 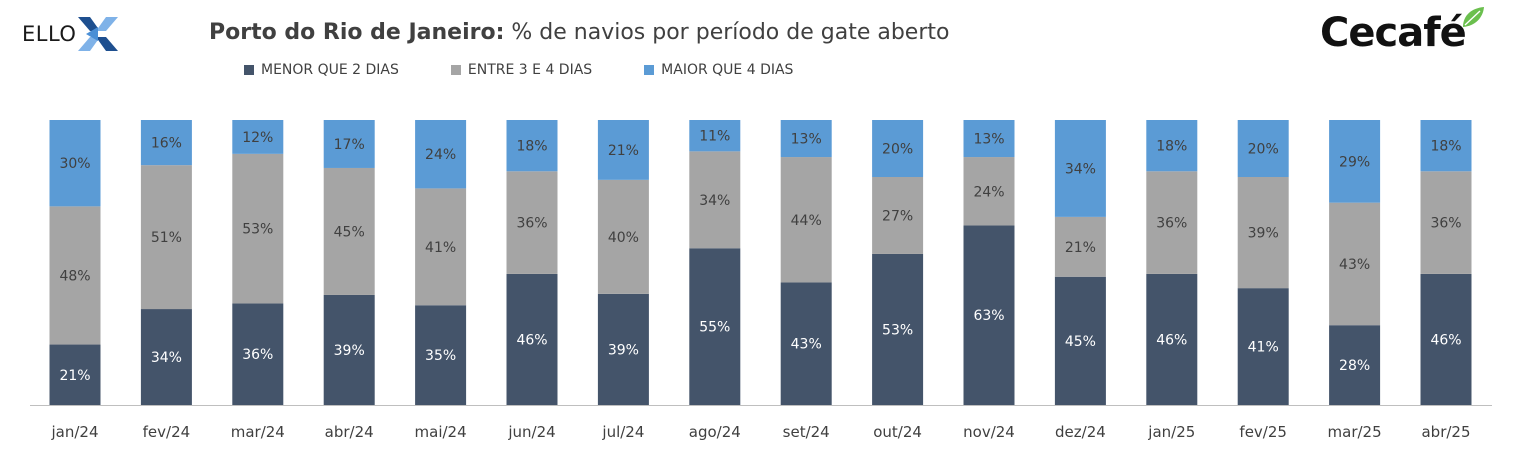 I want to click on data-label: 44%, so click(x=806, y=221).